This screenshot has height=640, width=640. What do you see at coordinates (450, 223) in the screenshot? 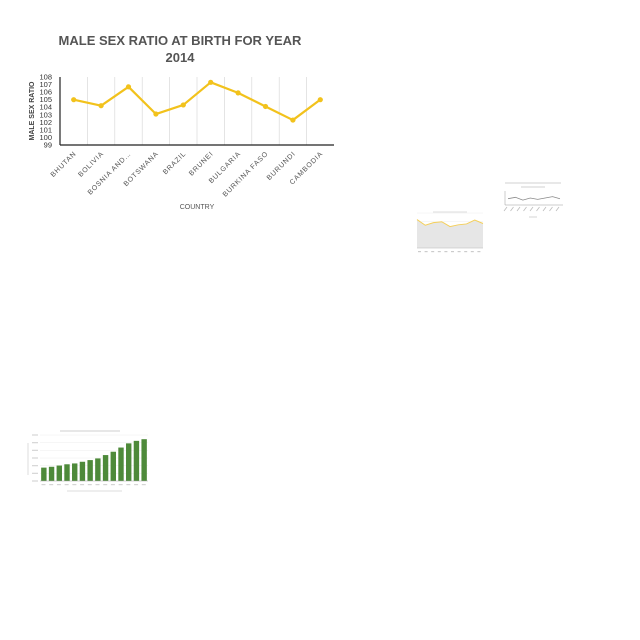
I see `thumb-area-line` at bounding box center [450, 223].